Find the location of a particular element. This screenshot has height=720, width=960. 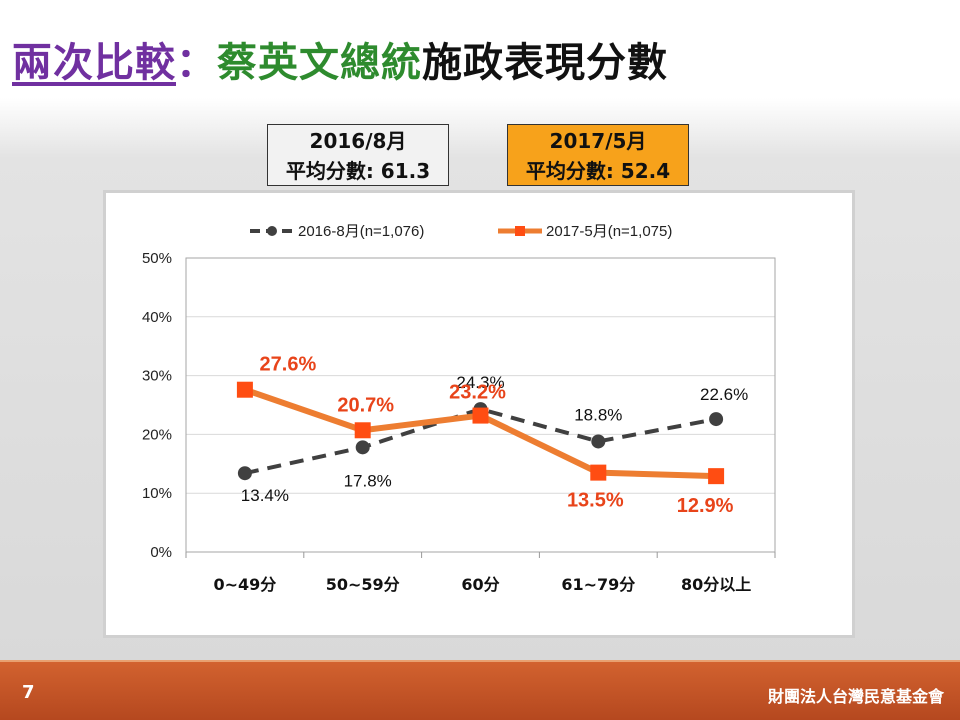

title-comparison: 兩次比較 is located at coordinates (94, 63).